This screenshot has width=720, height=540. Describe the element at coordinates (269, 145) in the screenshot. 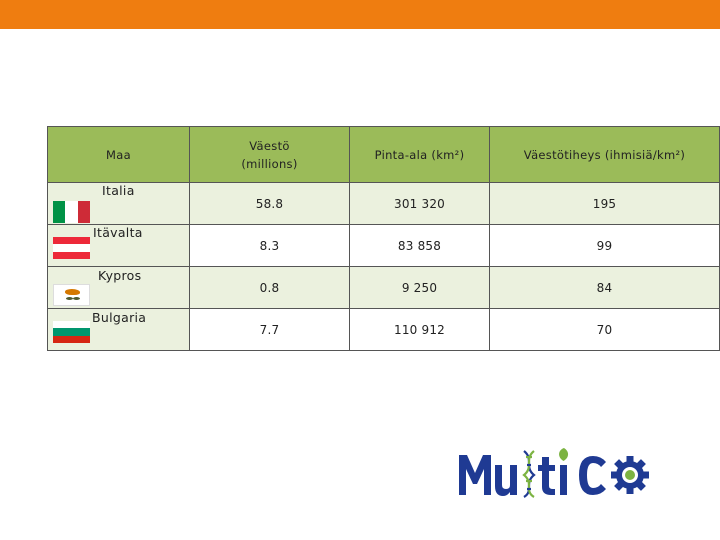

I see `header-population-line1: Väestö` at that location.